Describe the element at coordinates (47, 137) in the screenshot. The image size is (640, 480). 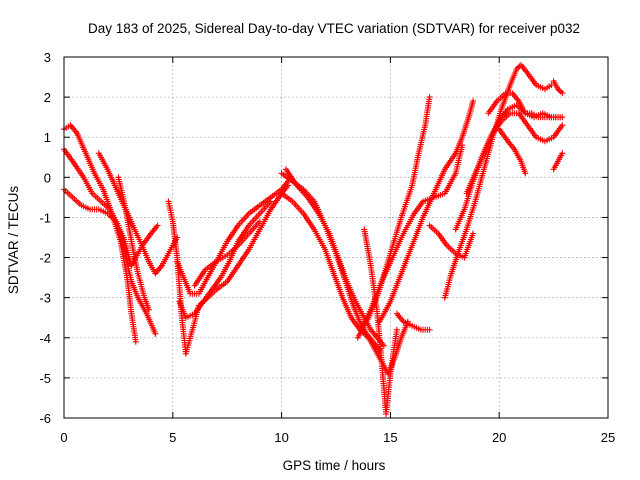
I see `y-tick-label: 1` at that location.